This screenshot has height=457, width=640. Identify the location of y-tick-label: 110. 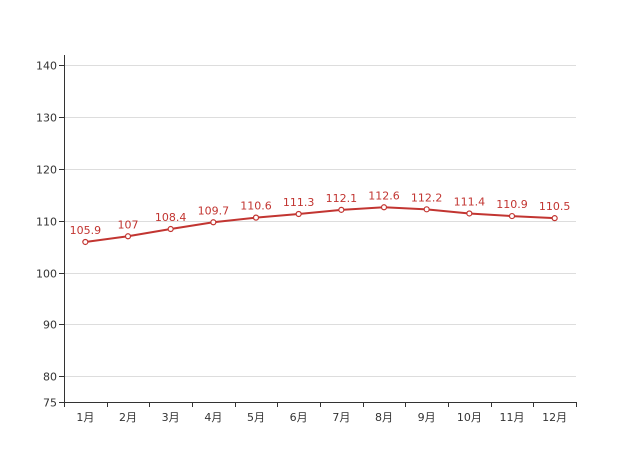
(46, 222).